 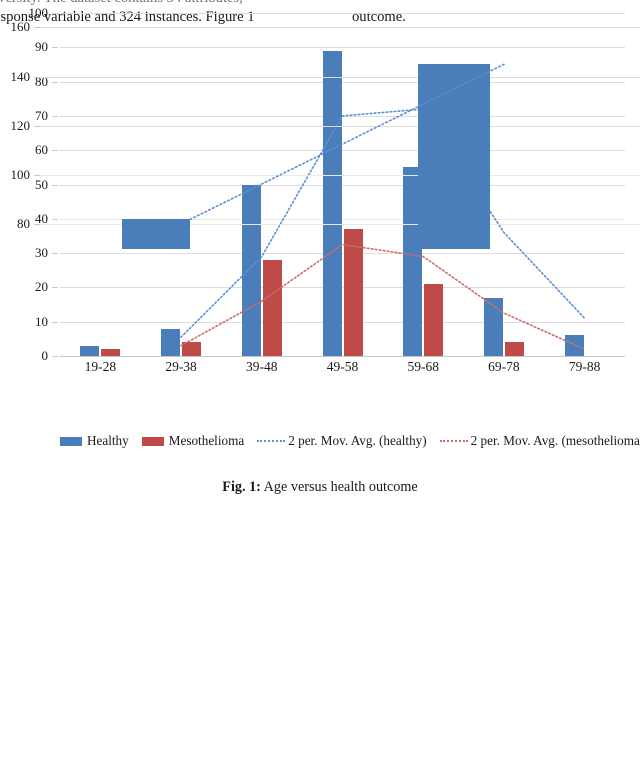 What do you see at coordinates (555, 440) in the screenshot?
I see `legend-label: 2 per. Mov. Avg. (mesothelioma)` at bounding box center [555, 440].